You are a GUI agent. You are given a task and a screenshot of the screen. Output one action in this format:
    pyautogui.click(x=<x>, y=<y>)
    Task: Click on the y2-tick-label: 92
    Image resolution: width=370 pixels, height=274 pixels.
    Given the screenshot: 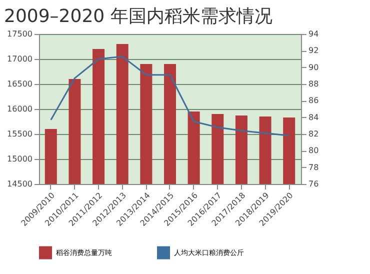 What is the action you would take?
    pyautogui.click(x=313, y=51)
    